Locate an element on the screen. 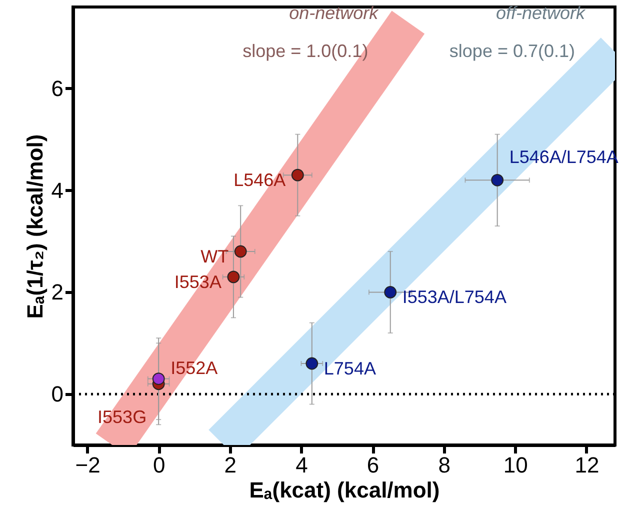 The height and width of the screenshot is (506, 625). annotation: slope = 0.7(0.1) is located at coordinates (512, 51).